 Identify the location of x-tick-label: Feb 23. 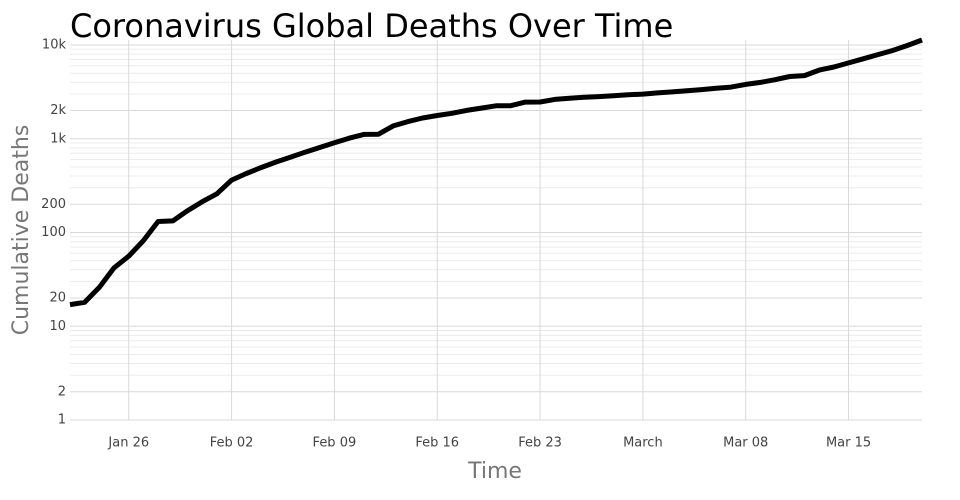
(540, 443).